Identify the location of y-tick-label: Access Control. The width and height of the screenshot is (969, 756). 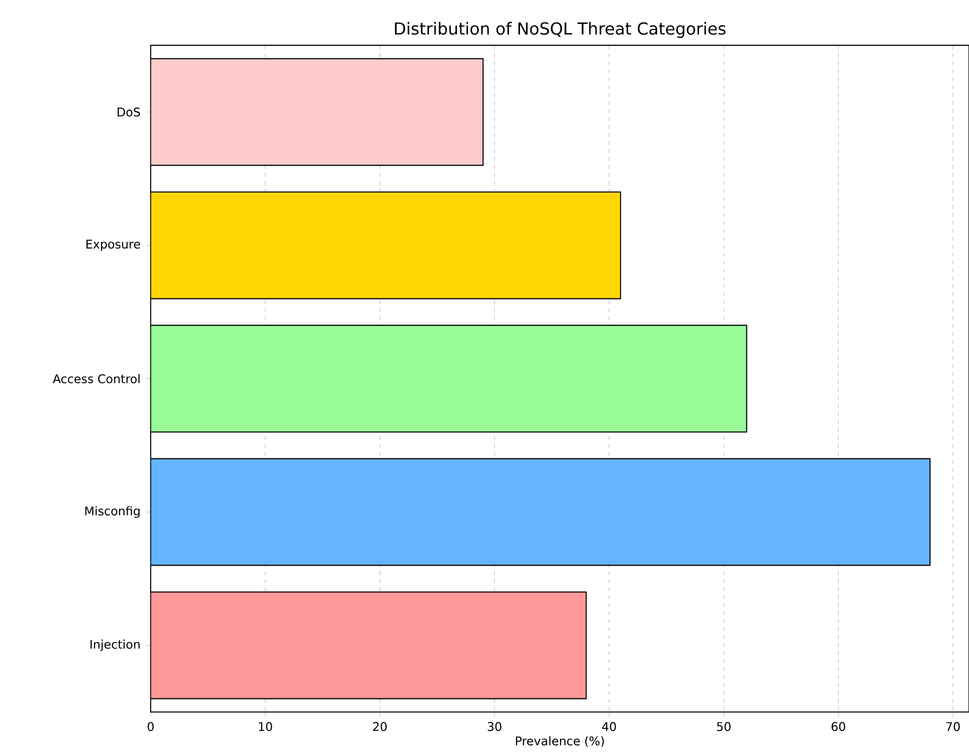
(96, 379).